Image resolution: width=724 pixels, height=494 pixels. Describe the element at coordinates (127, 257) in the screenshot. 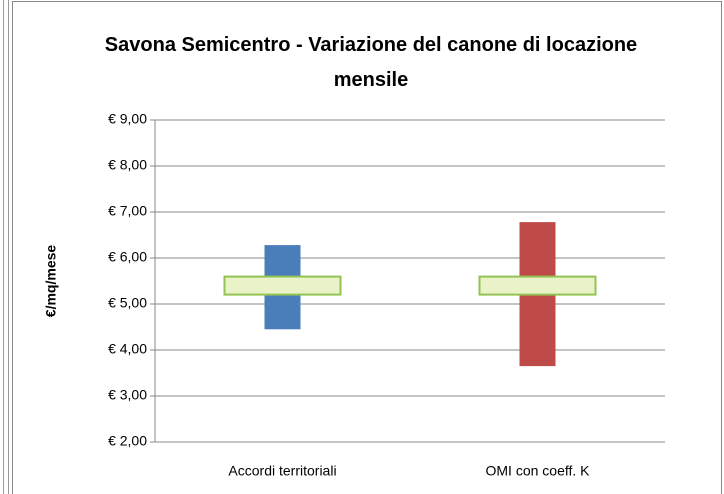

I see `y-tick-label: € 6,00` at that location.